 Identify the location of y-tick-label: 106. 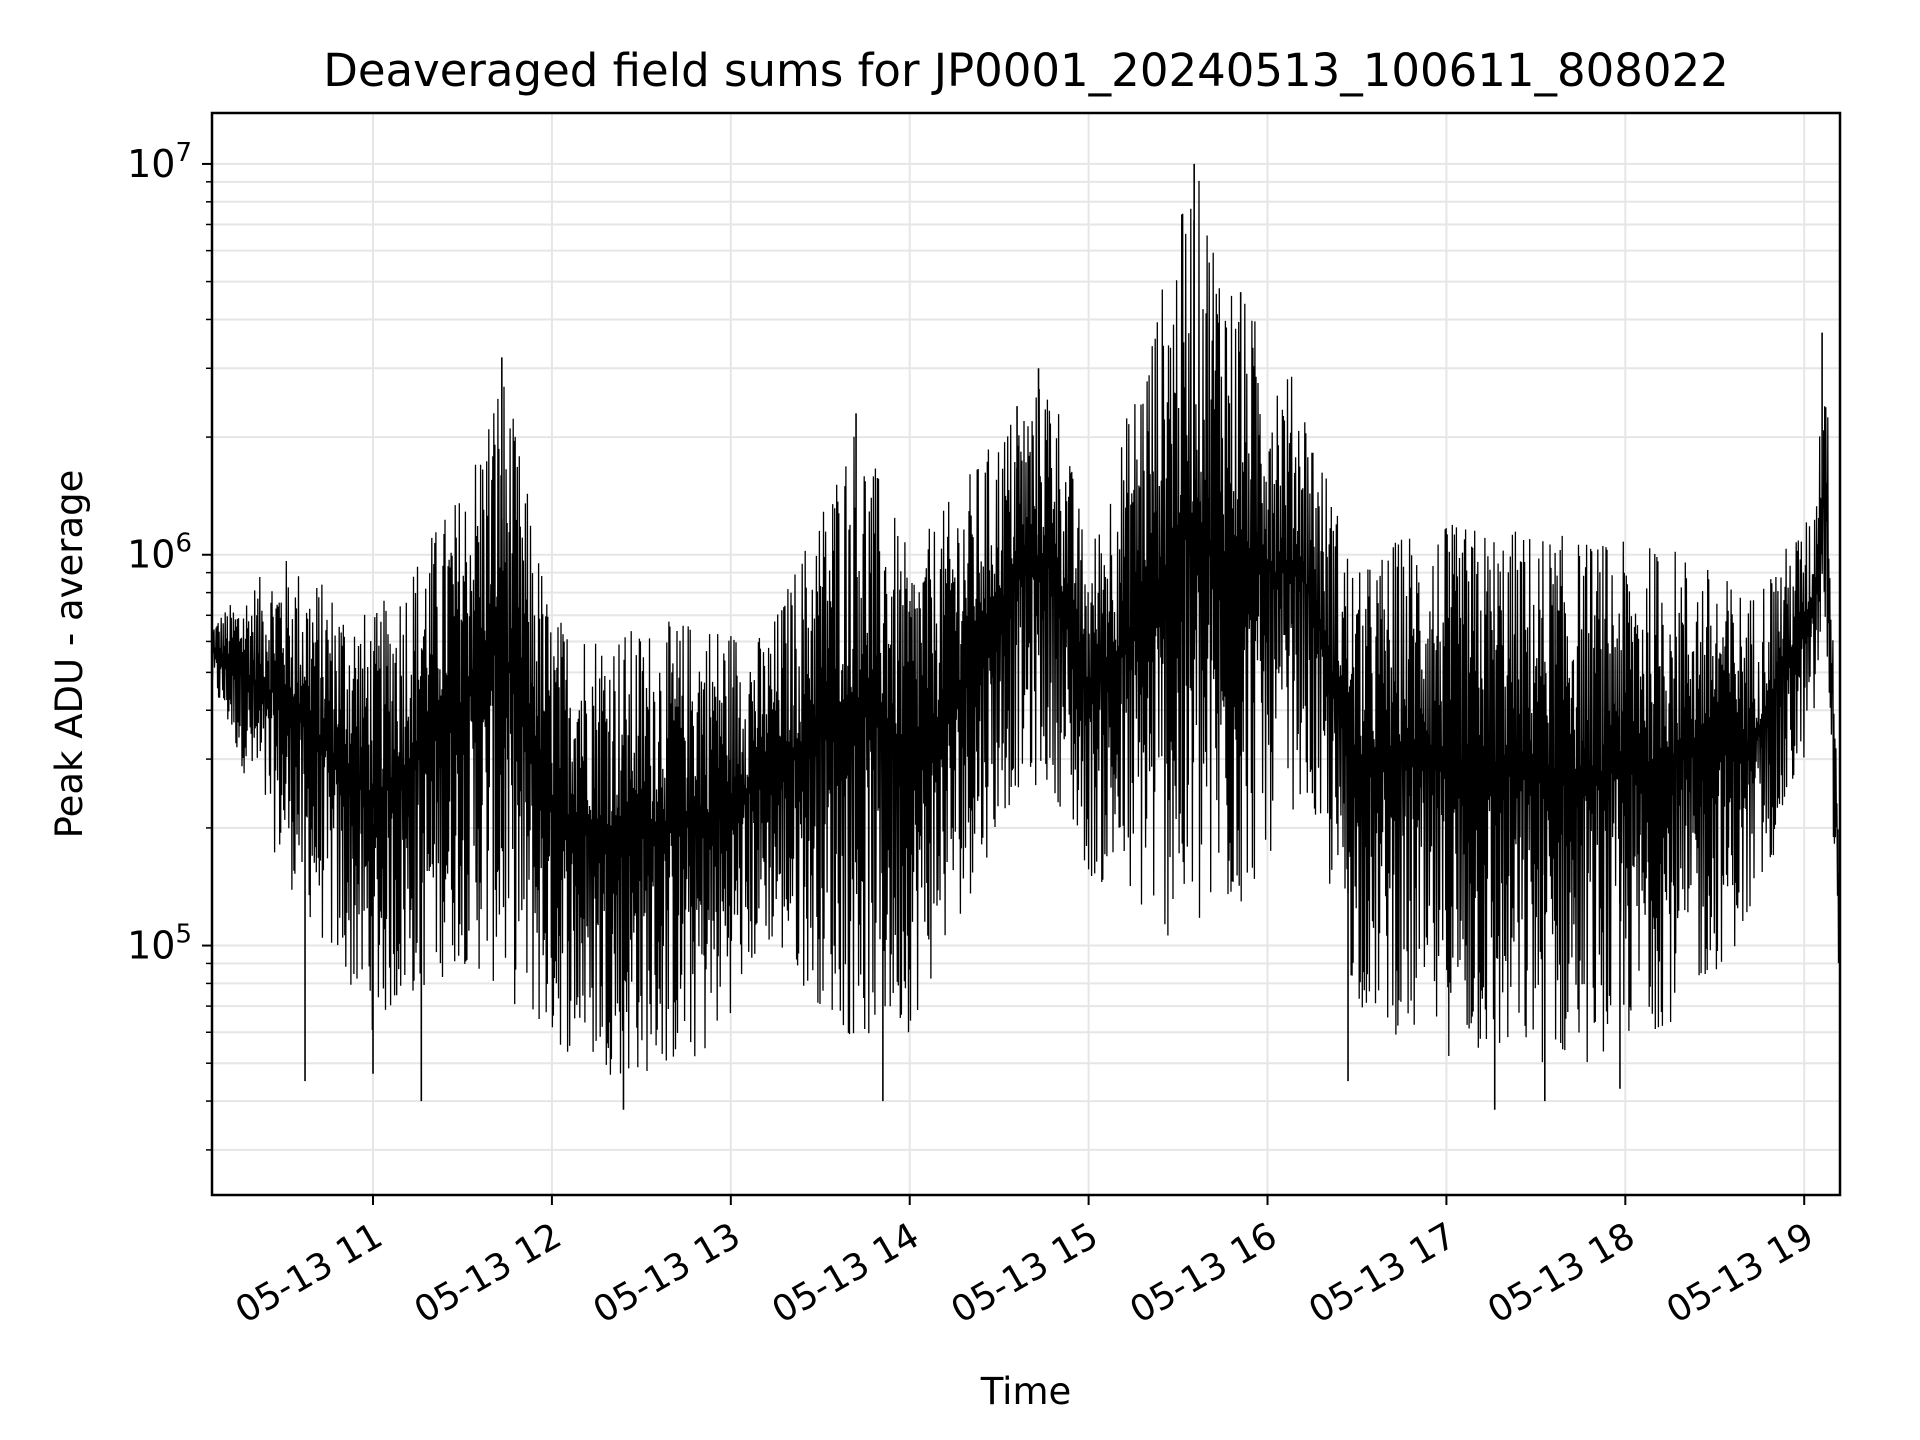
(159, 553).